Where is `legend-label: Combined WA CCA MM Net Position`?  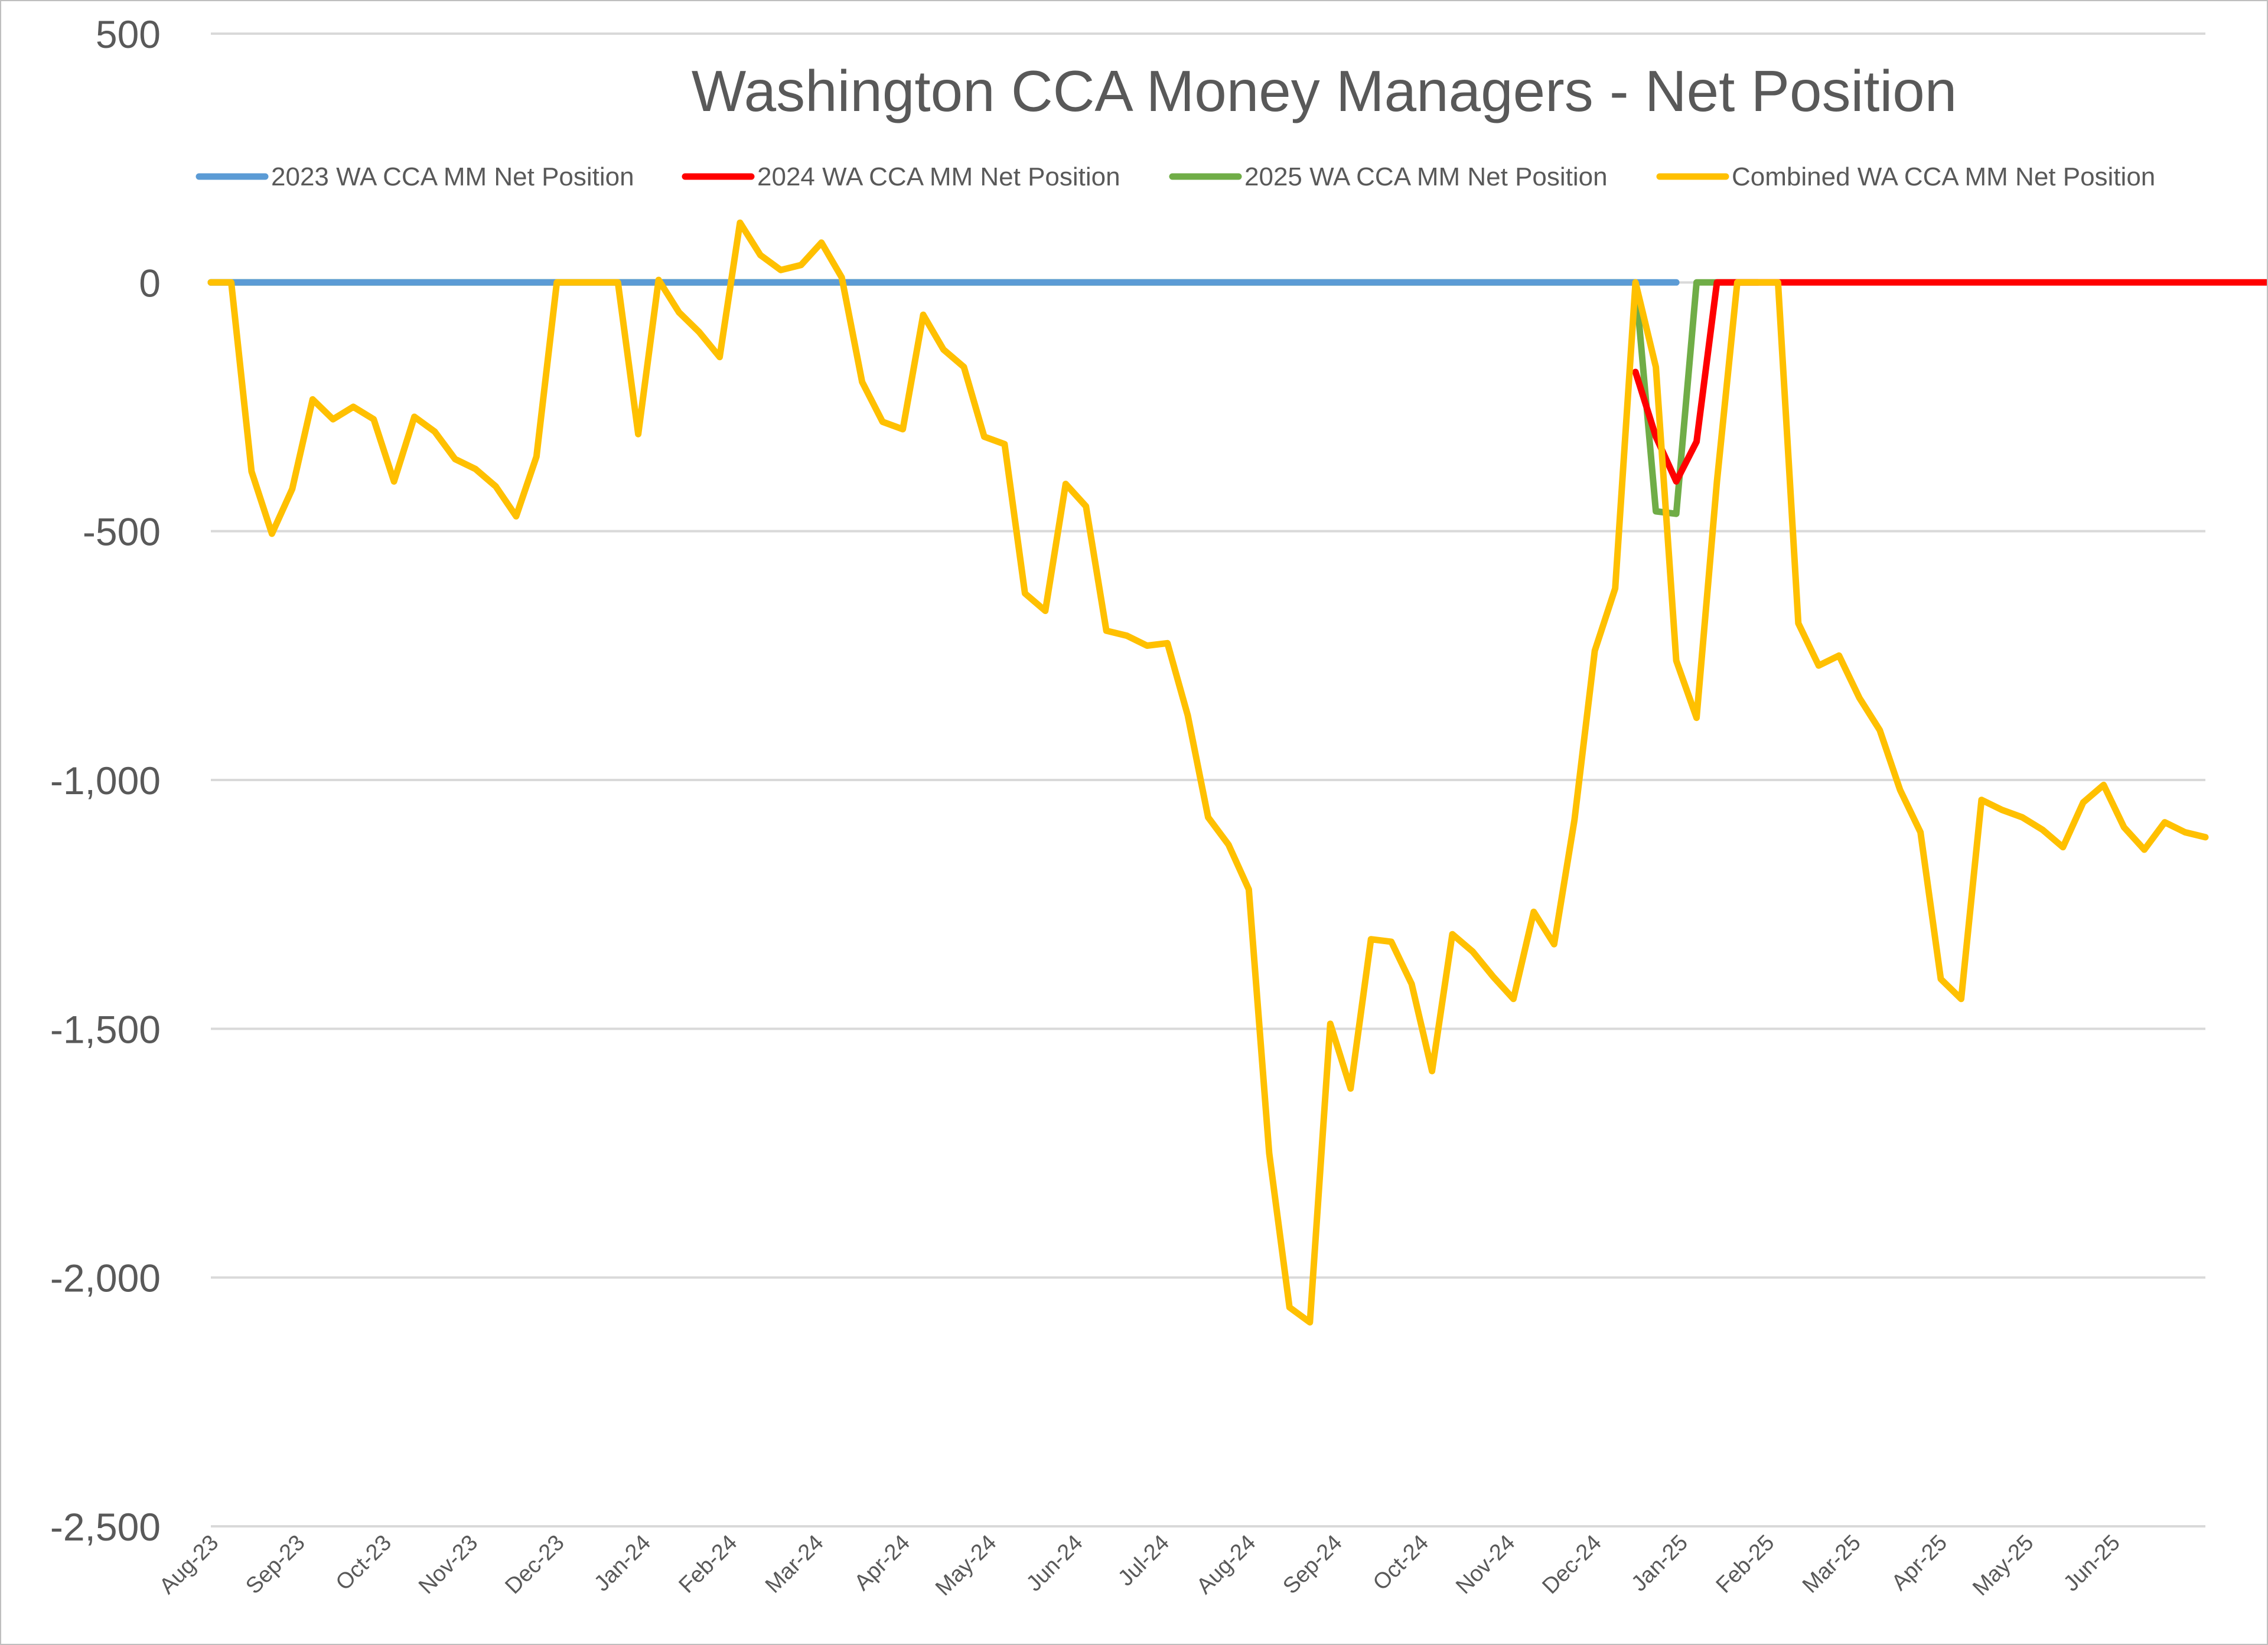
legend-label: Combined WA CCA MM Net Position is located at coordinates (1943, 176).